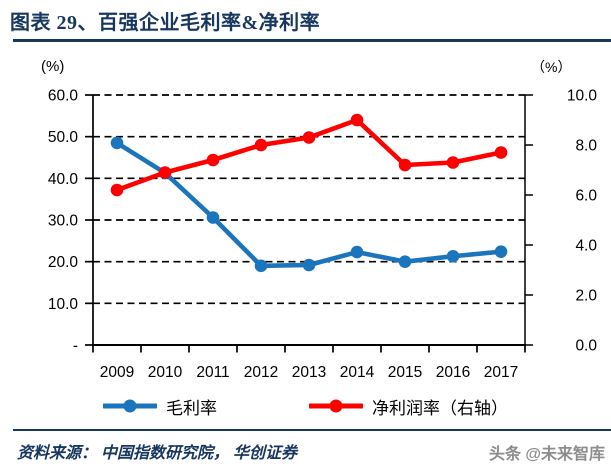  I want to click on right-axis-tick-label: 4.0, so click(586, 246).